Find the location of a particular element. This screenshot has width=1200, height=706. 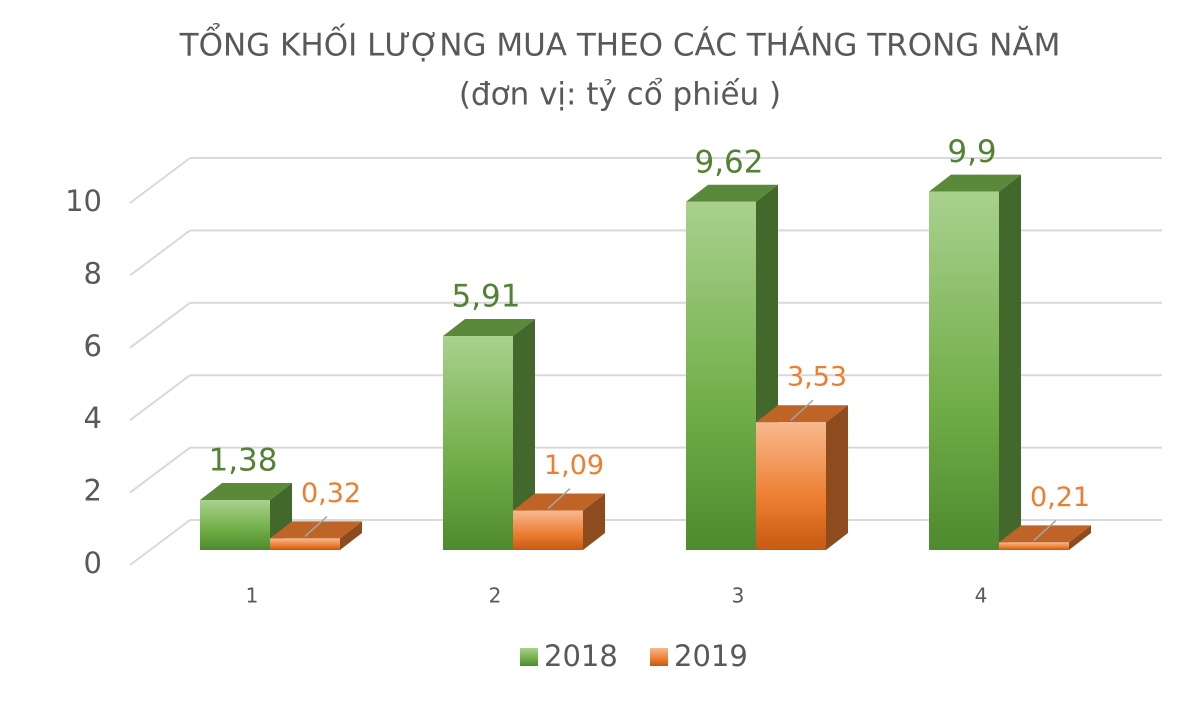

y-tick-label: 10 is located at coordinates (83, 201).